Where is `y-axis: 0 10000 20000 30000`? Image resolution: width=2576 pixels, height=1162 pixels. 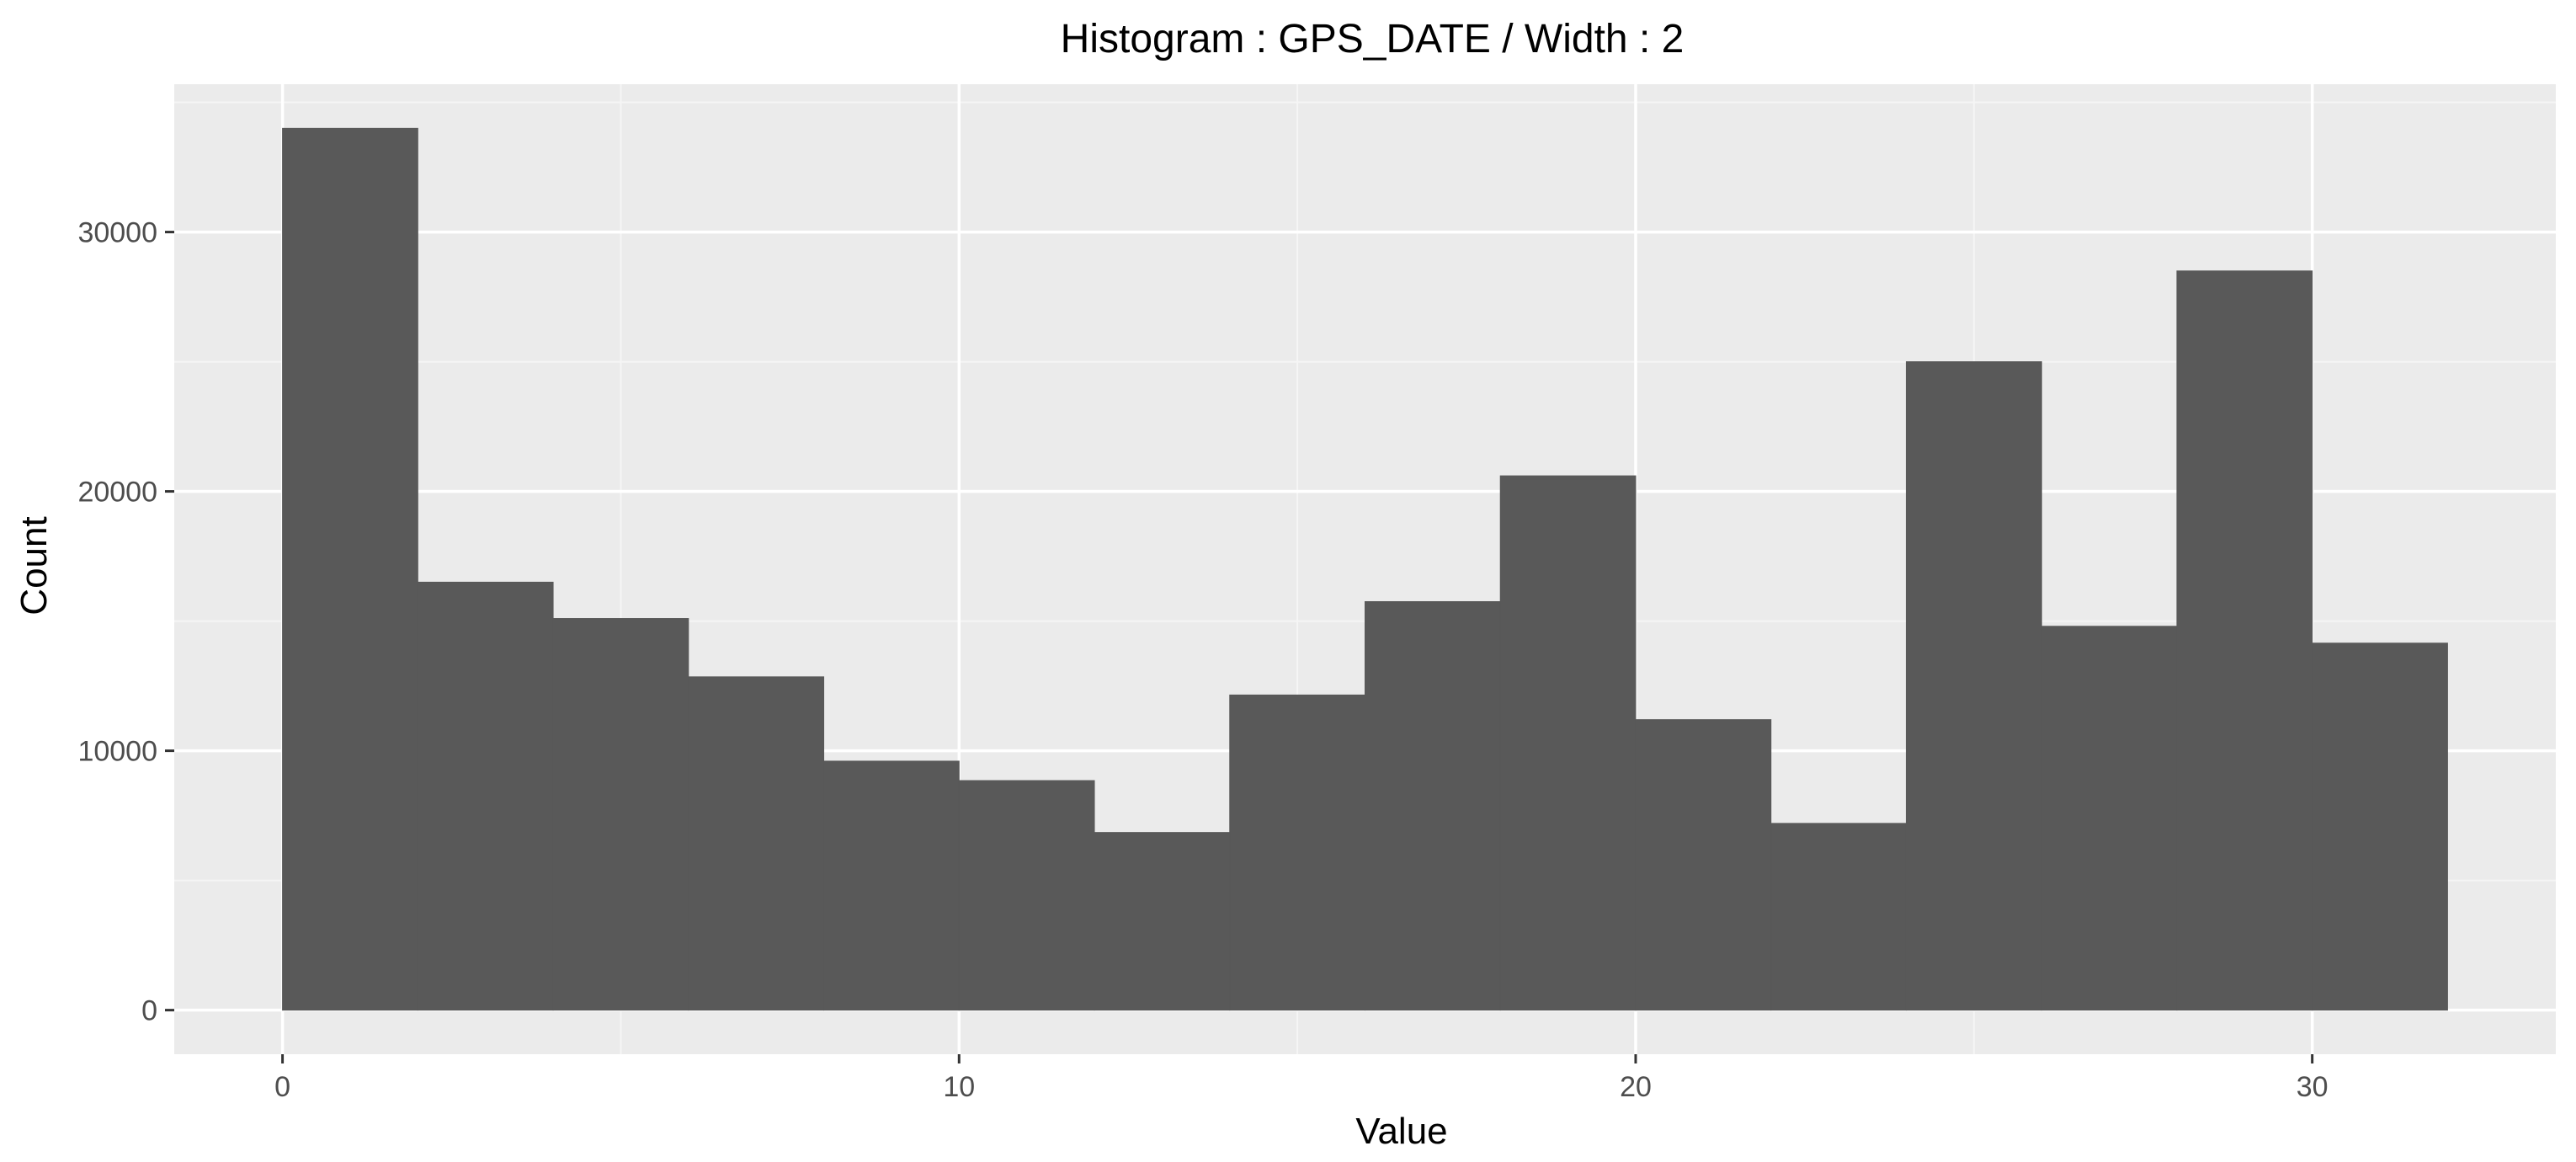
y-axis: 0 10000 20000 30000 is located at coordinates (126, 622).